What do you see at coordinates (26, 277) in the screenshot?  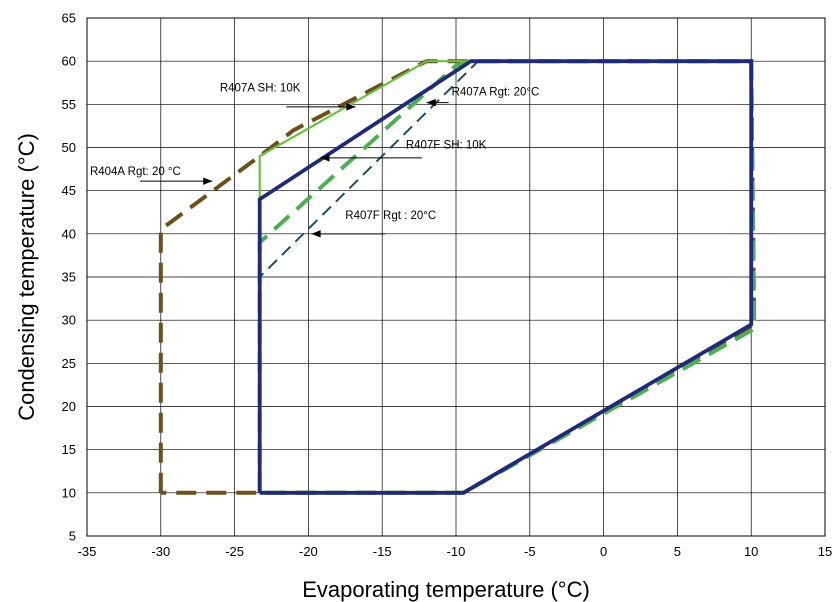 I see `y-axis-title: Condensing temperature (°C)` at bounding box center [26, 277].